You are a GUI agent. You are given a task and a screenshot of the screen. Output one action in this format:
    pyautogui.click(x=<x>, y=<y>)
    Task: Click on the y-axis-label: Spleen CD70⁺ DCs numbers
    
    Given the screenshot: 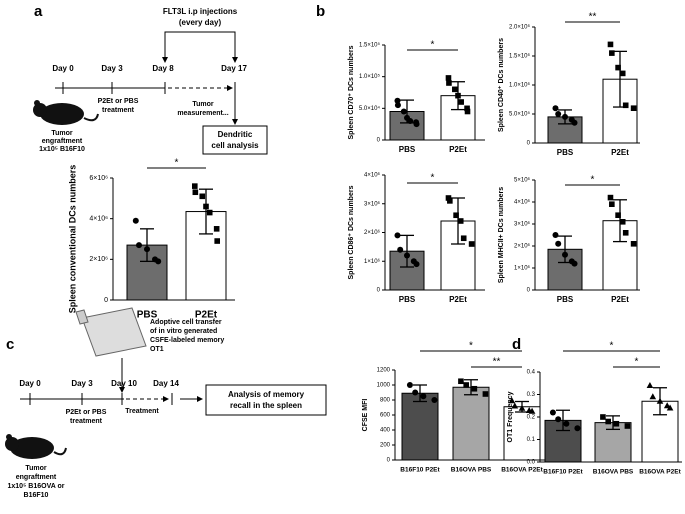 What is the action you would take?
    pyautogui.click(x=351, y=92)
    